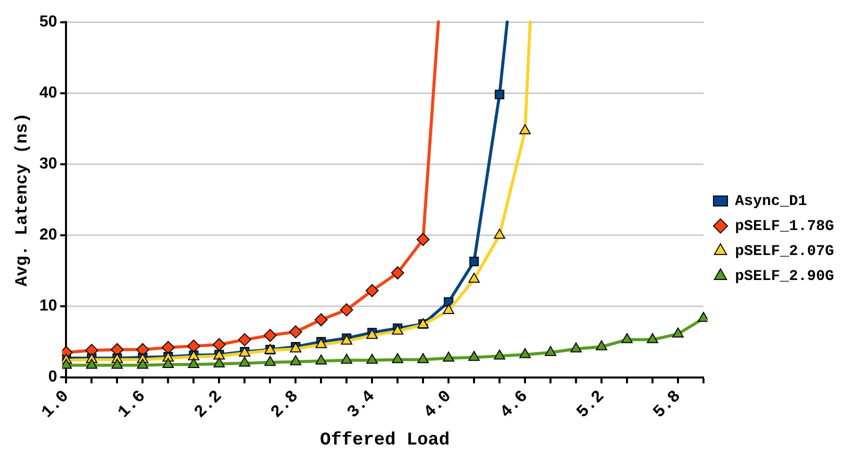 The height and width of the screenshot is (463, 852). I want to click on y-tick-label: 40, so click(48, 93).